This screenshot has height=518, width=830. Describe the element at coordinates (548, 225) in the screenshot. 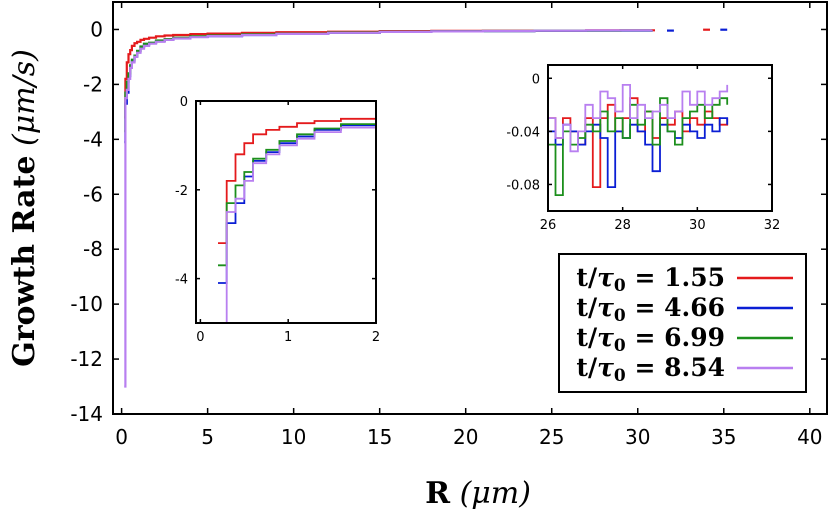

I see `inset-right-x-tick-label: 26` at that location.